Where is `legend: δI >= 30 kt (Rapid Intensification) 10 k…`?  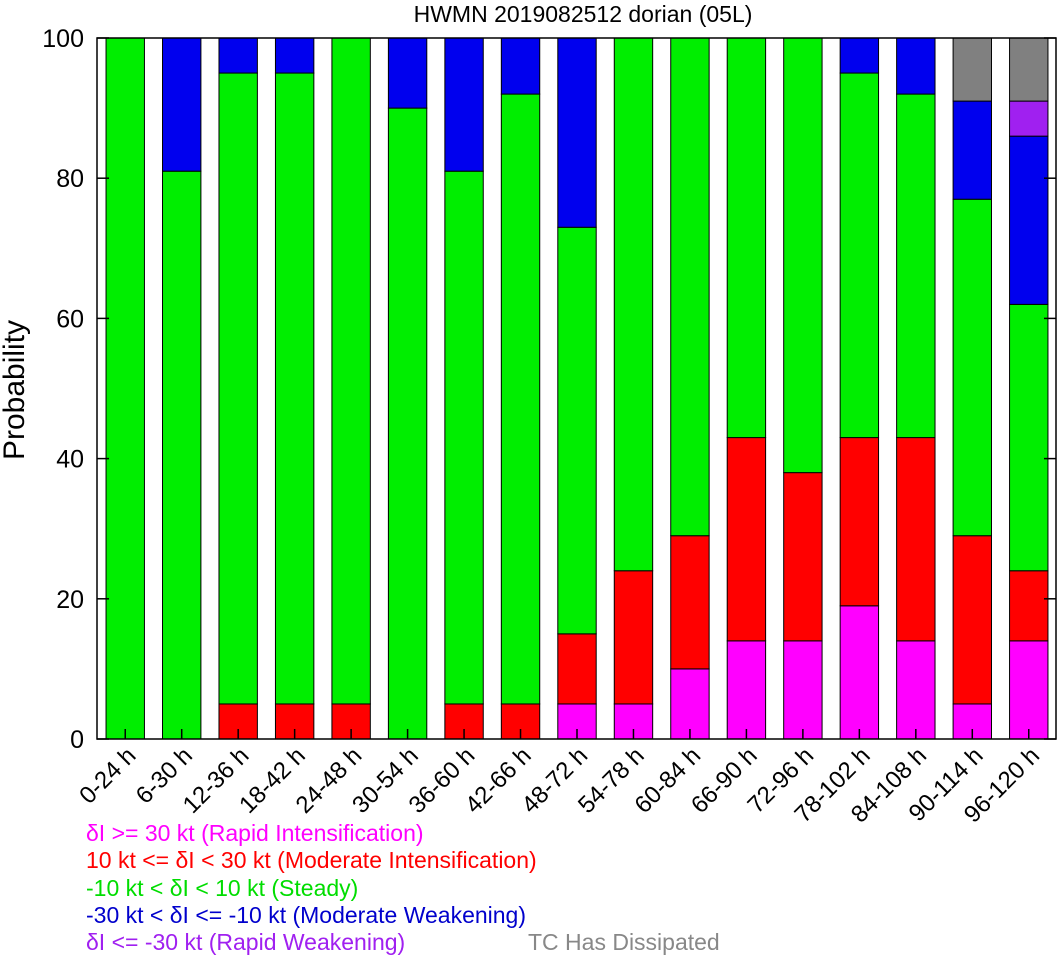
legend: δI >= 30 kt (Rapid Intensification) 10 k… is located at coordinates (311, 888).